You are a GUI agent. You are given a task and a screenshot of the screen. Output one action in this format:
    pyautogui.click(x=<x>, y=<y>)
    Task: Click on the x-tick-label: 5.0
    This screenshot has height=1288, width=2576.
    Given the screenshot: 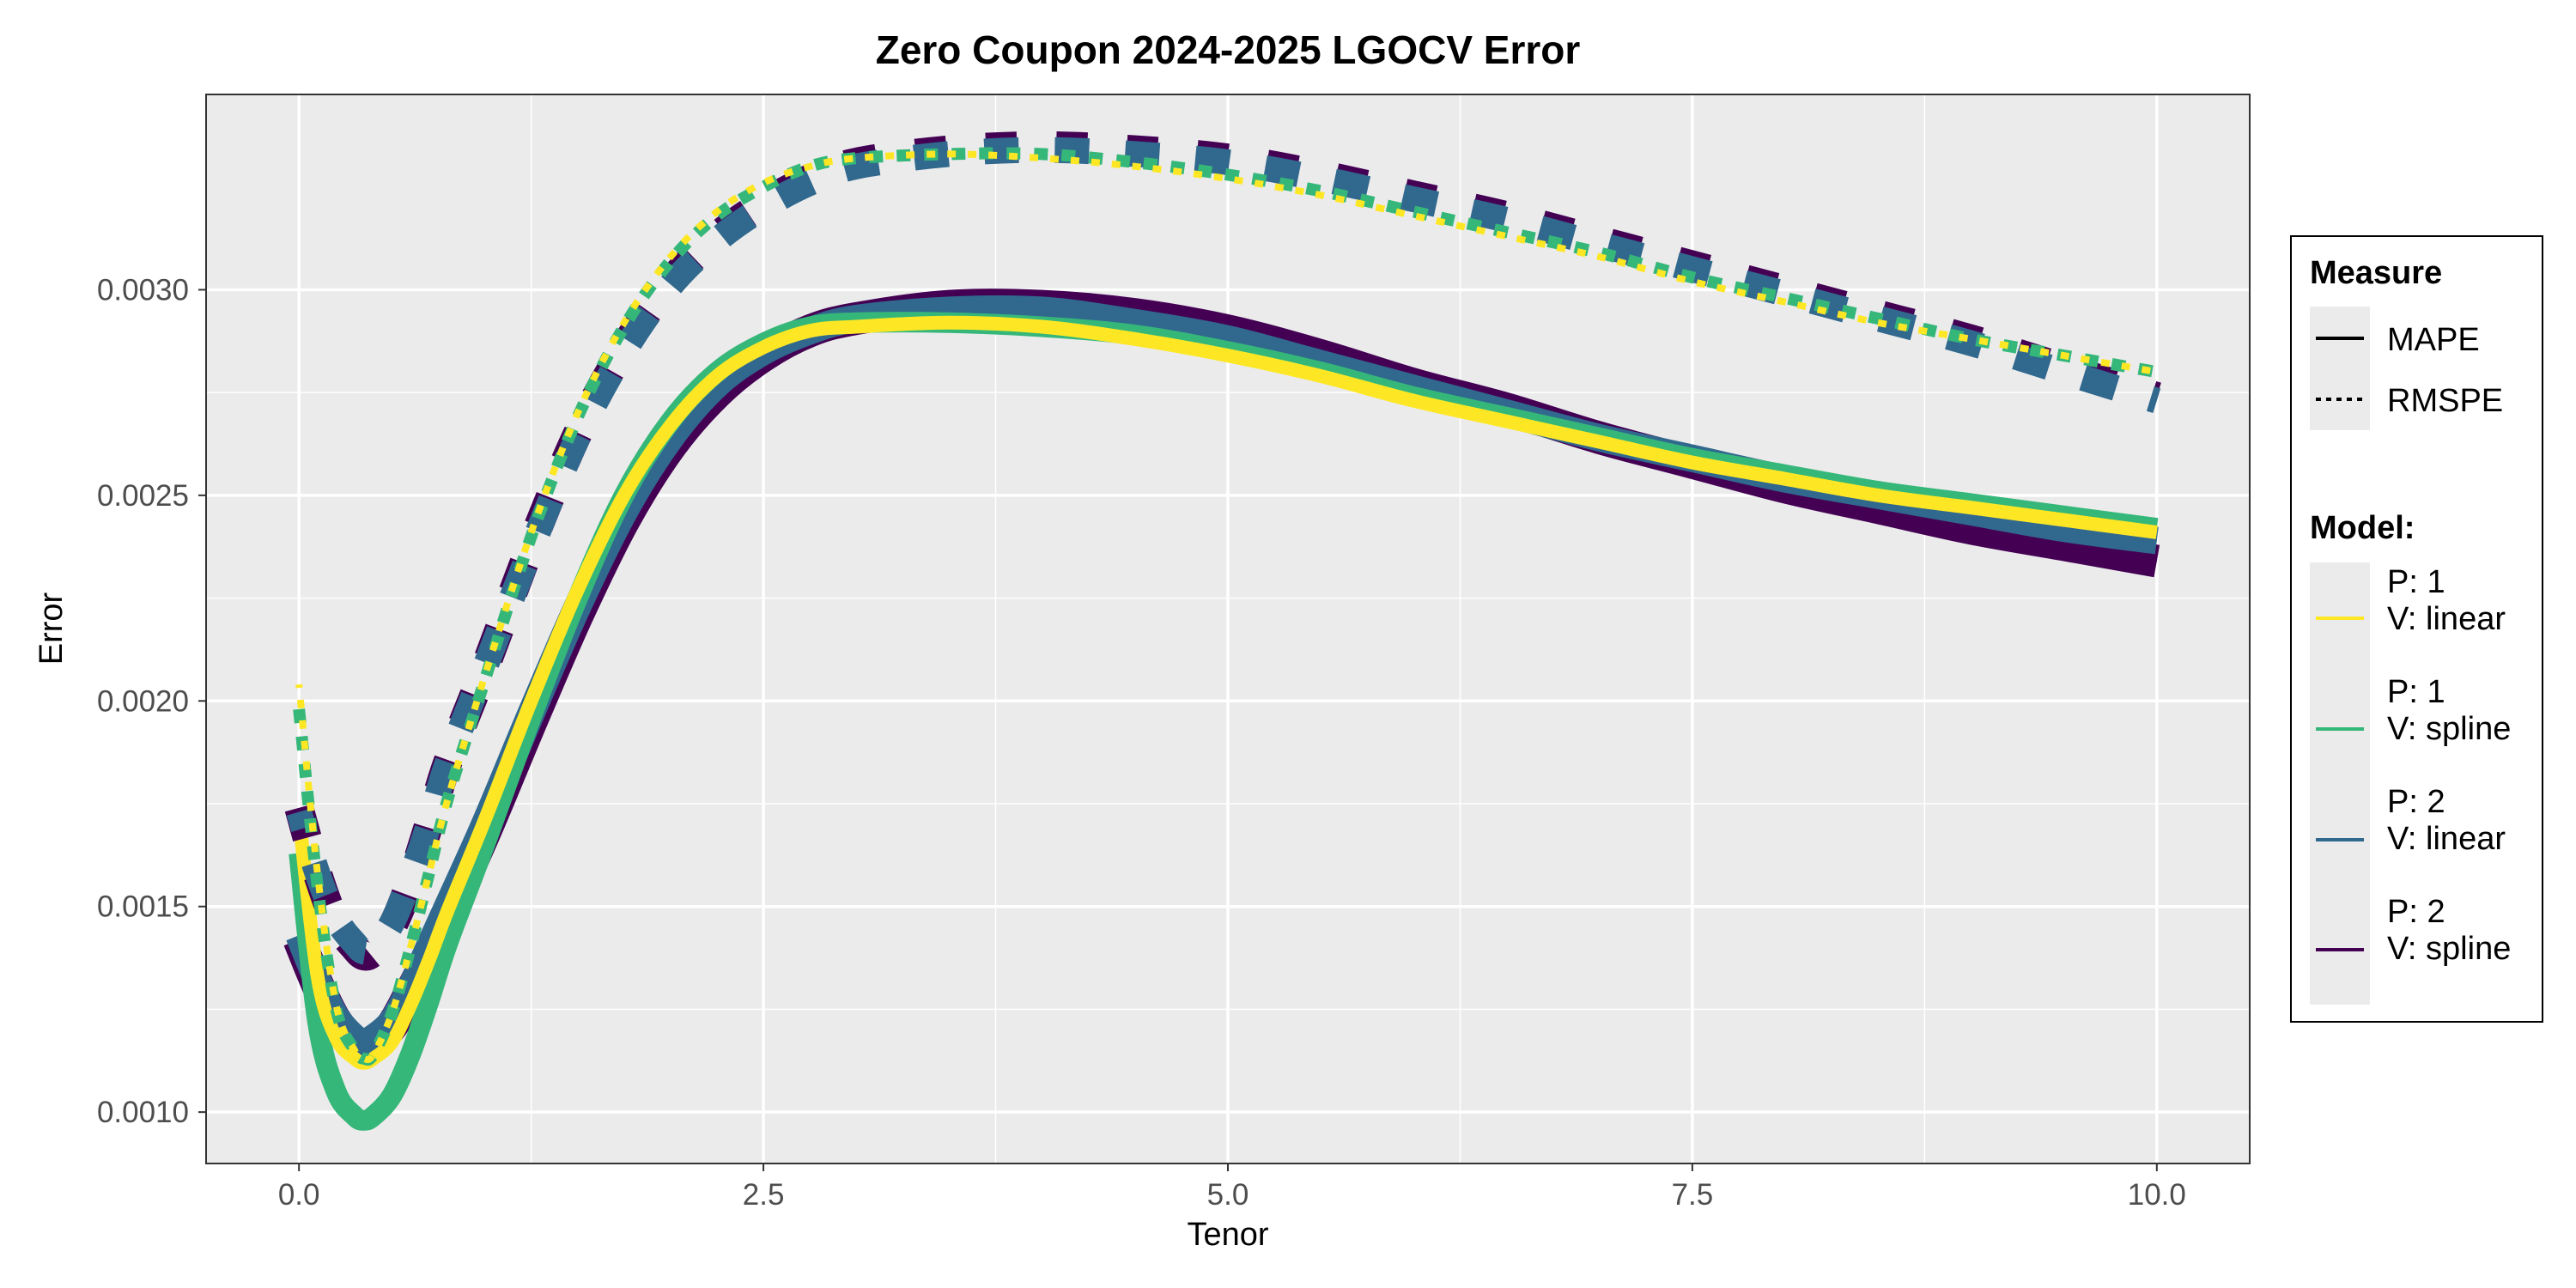 What is the action you would take?
    pyautogui.click(x=1228, y=1195)
    